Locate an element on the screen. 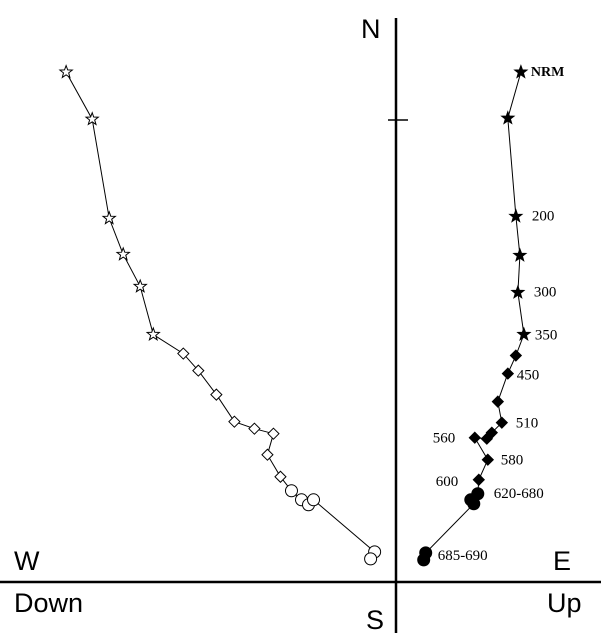 This screenshot has height=633, width=601. step-label: 685-690 is located at coordinates (463, 556).